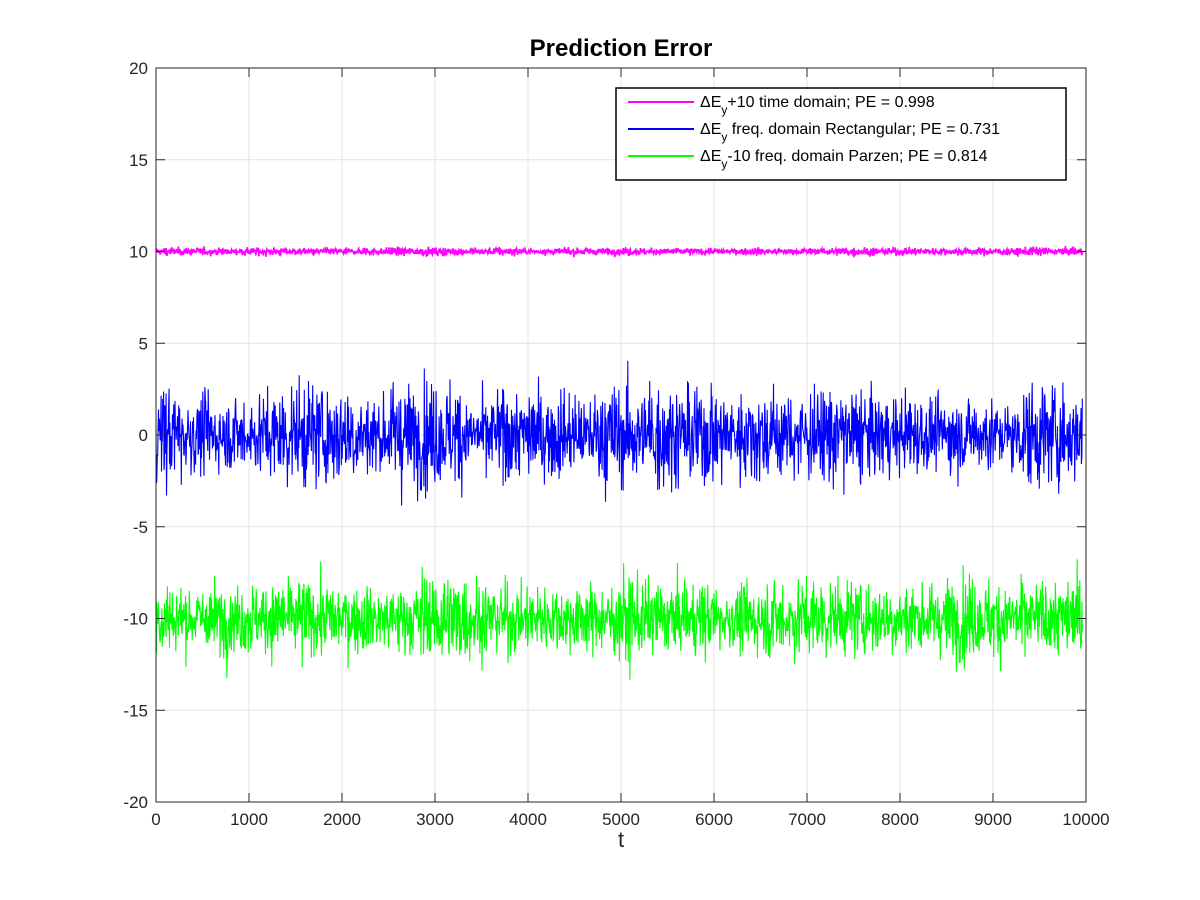 Image resolution: width=1200 pixels, height=900 pixels. I want to click on y-tick-label: -15, so click(135, 710).